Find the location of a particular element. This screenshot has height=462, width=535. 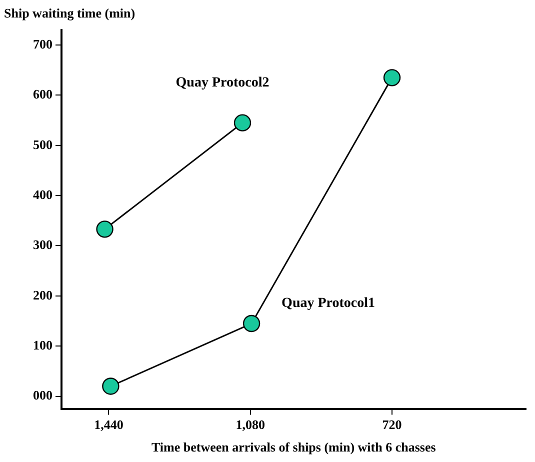

x-tick-label: 1,080 is located at coordinates (250, 424).